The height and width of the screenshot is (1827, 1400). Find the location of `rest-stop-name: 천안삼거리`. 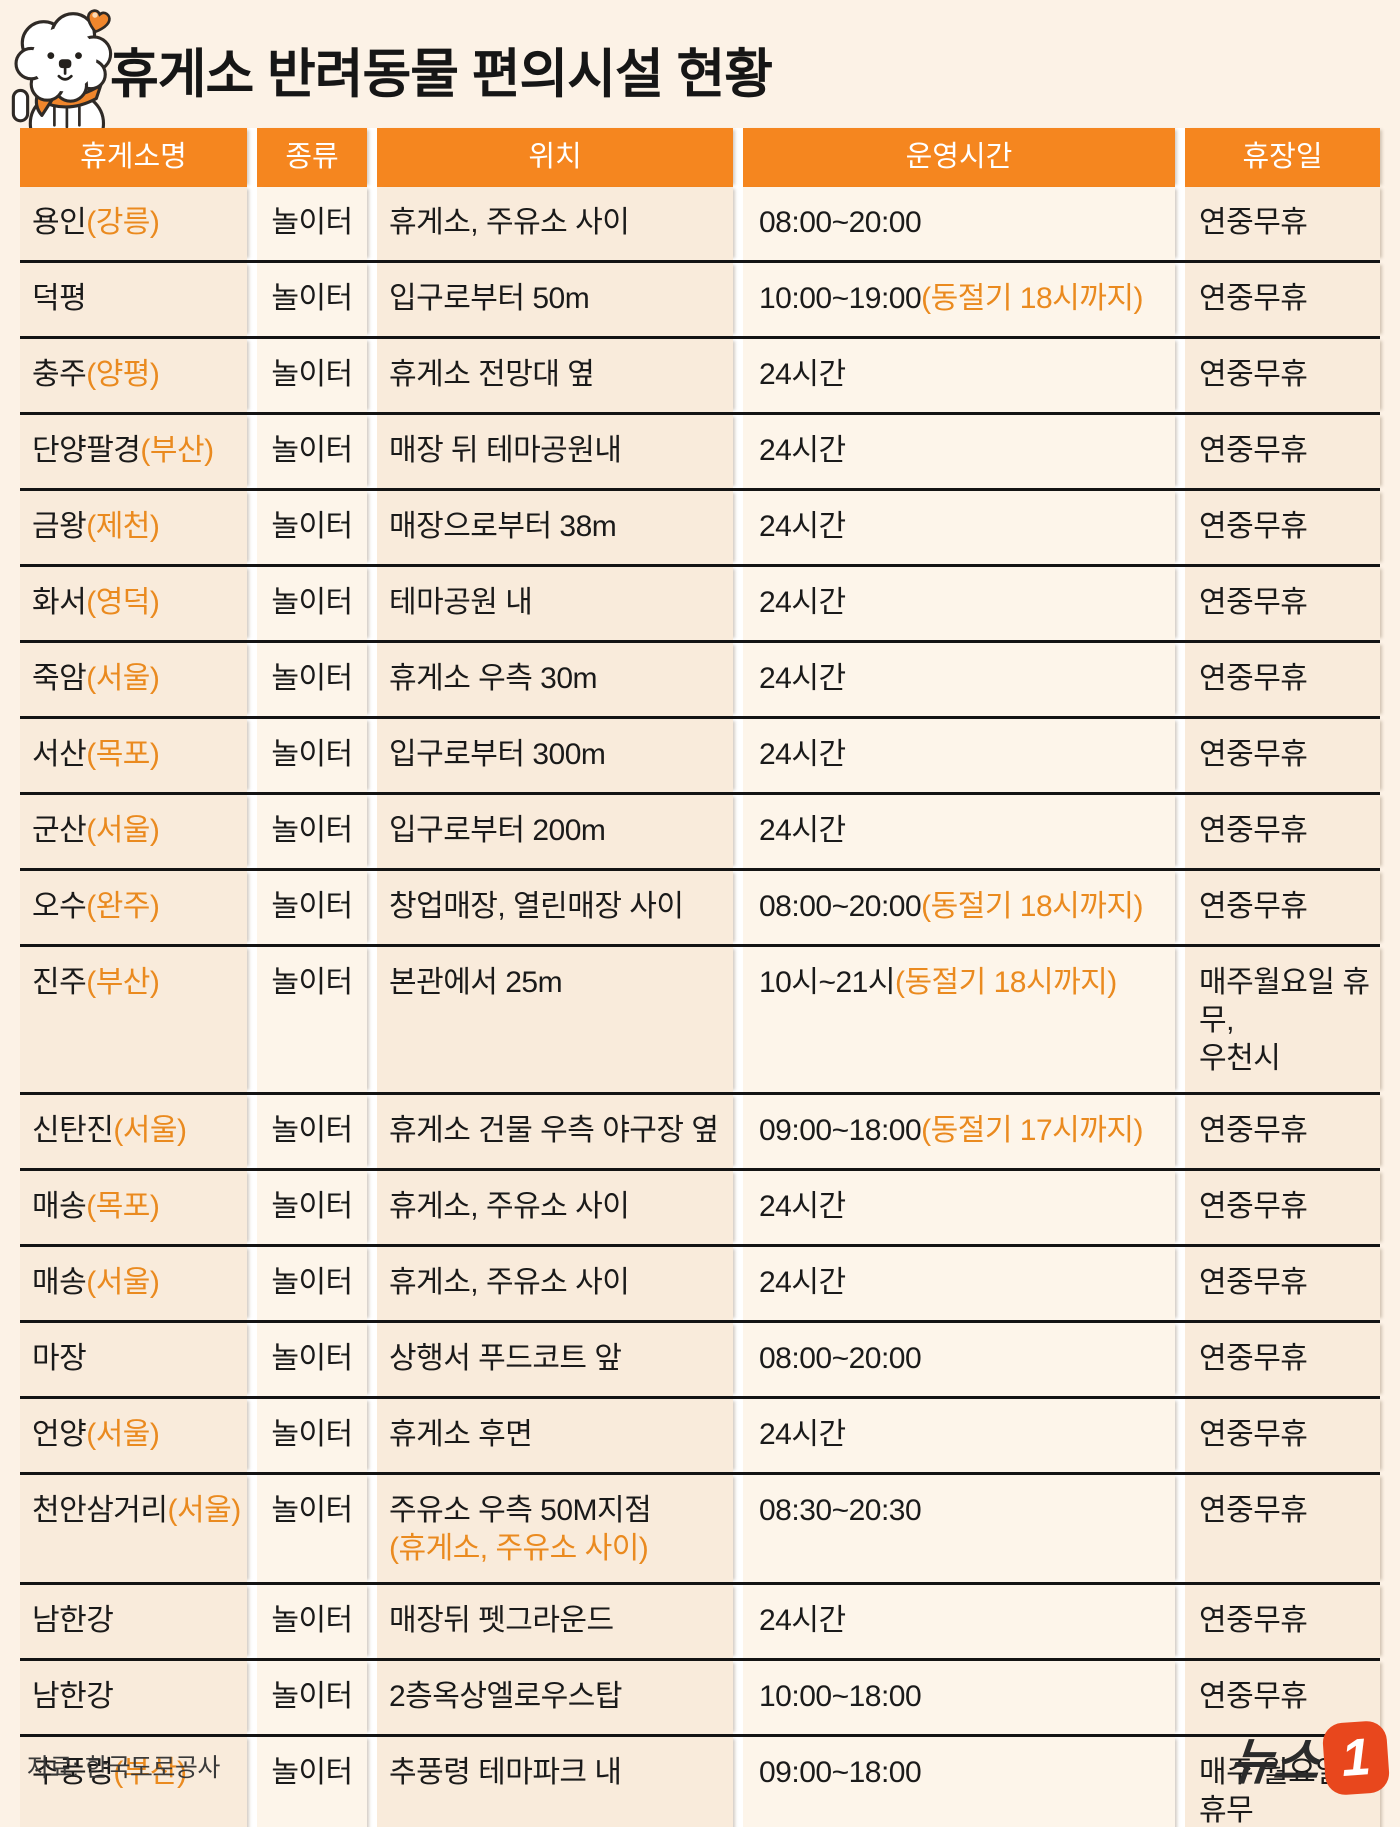

rest-stop-name: 천안삼거리 is located at coordinates (100, 1510).